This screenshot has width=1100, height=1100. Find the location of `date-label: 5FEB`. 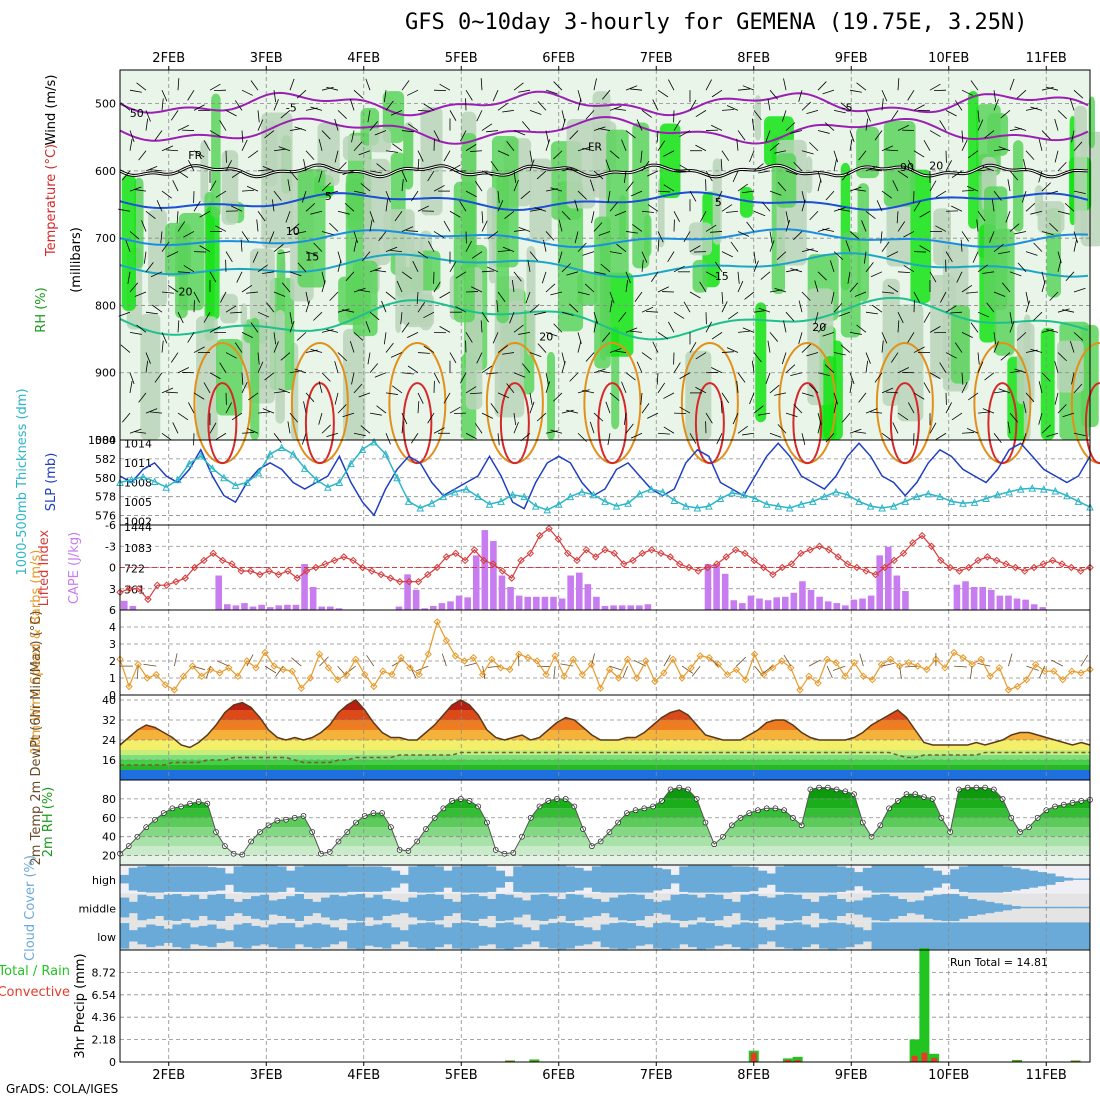

date-label: 5FEB is located at coordinates (461, 58).